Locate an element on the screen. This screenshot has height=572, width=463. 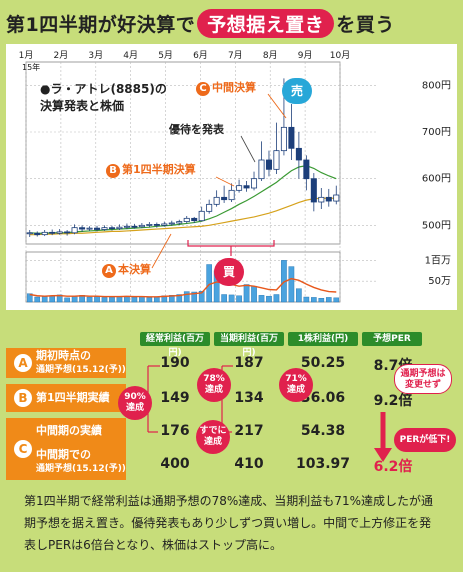
headline-pill: 予想据え置き is located at coordinates (266, 23).